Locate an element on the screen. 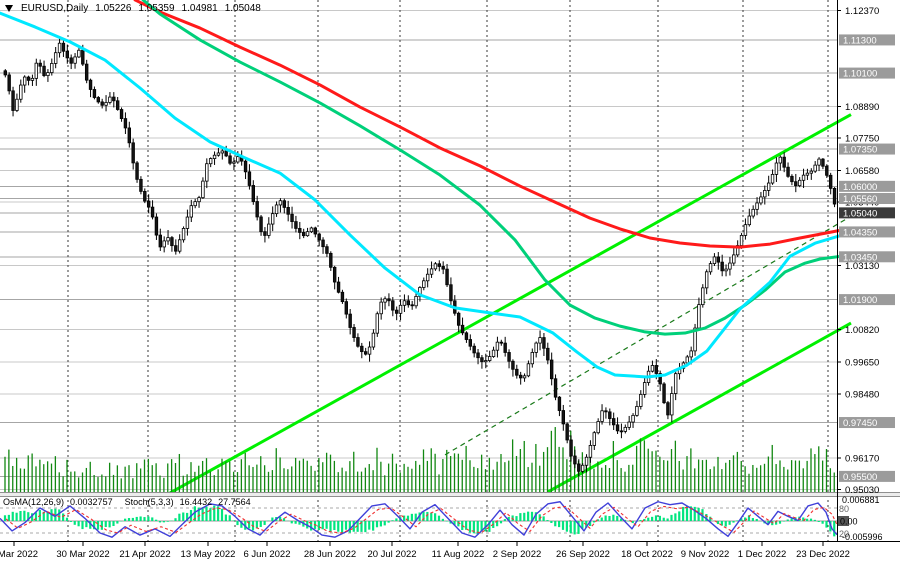 This screenshot has height=567, width=900. indicator-panel is located at coordinates (421, 519).